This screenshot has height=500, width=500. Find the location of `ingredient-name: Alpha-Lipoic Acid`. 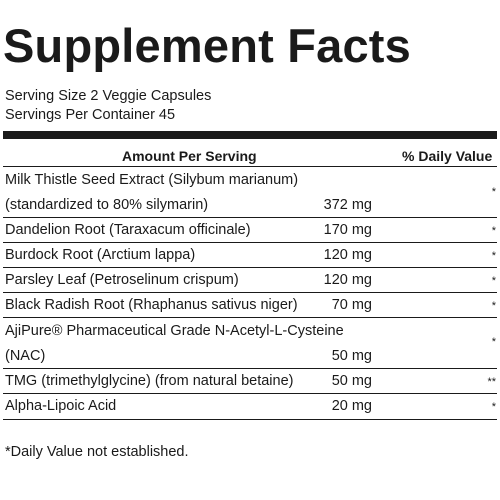

ingredient-name: Alpha-Lipoic Acid is located at coordinates (61, 406).